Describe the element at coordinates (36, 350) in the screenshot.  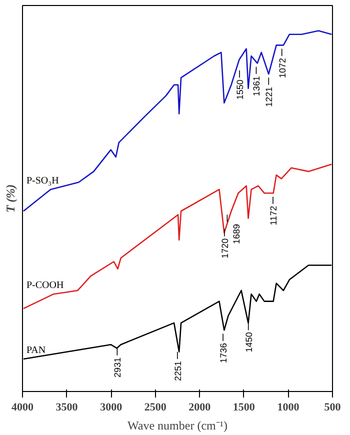
I see `series-label: PAN` at that location.